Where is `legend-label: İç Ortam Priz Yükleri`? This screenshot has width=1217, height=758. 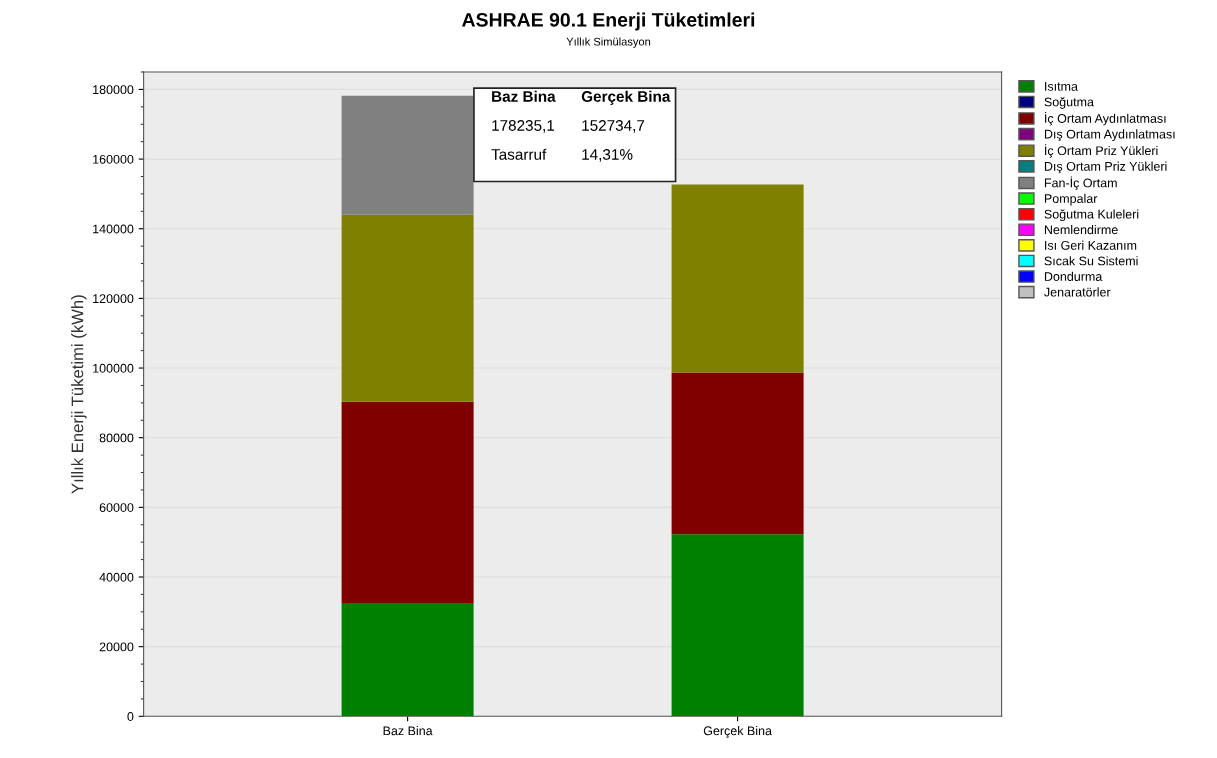
legend-label: İç Ortam Priz Yükleri is located at coordinates (1101, 151).